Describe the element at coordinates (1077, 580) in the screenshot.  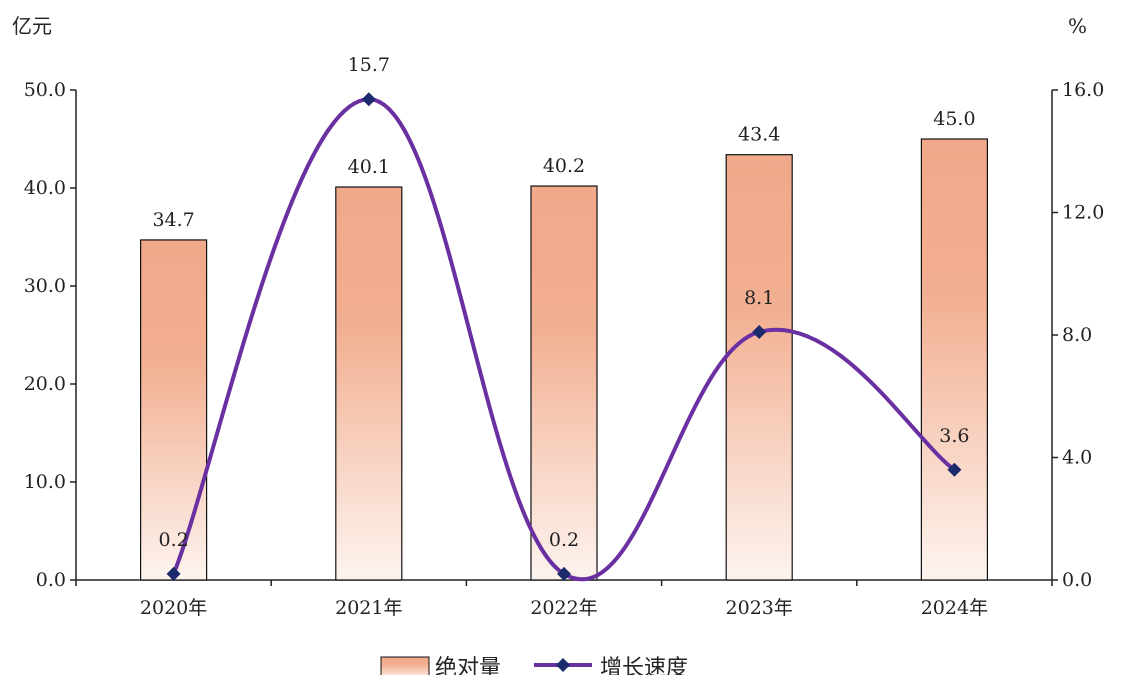
I see `right-tick-label: 0.0` at that location.